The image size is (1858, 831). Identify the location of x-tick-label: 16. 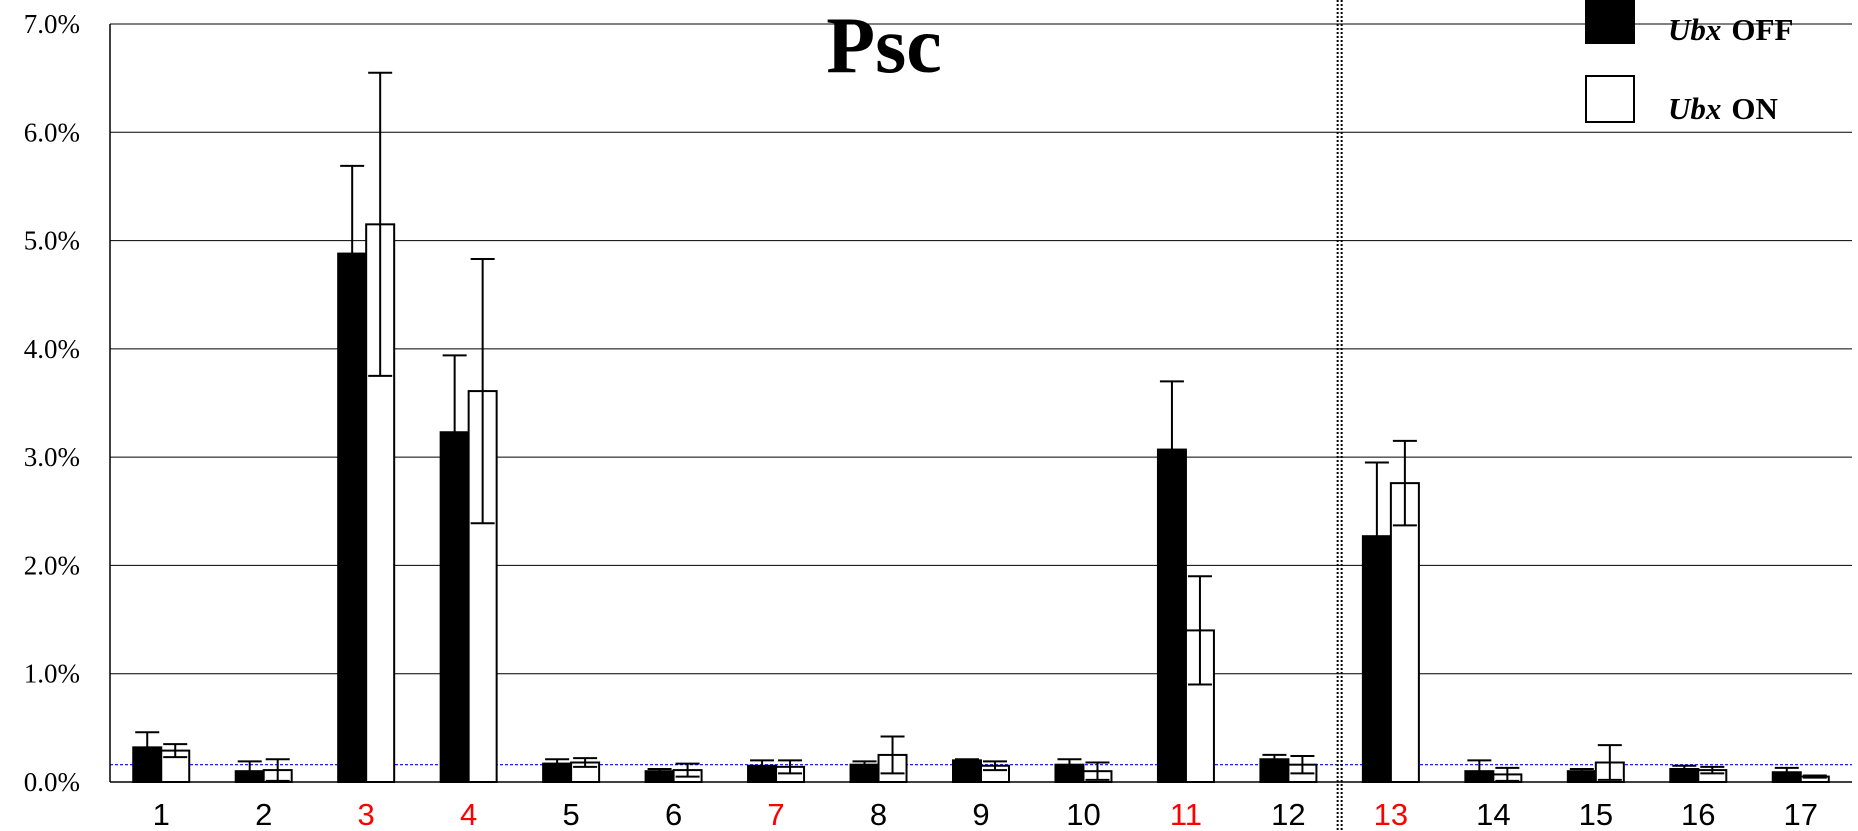
(1698, 814).